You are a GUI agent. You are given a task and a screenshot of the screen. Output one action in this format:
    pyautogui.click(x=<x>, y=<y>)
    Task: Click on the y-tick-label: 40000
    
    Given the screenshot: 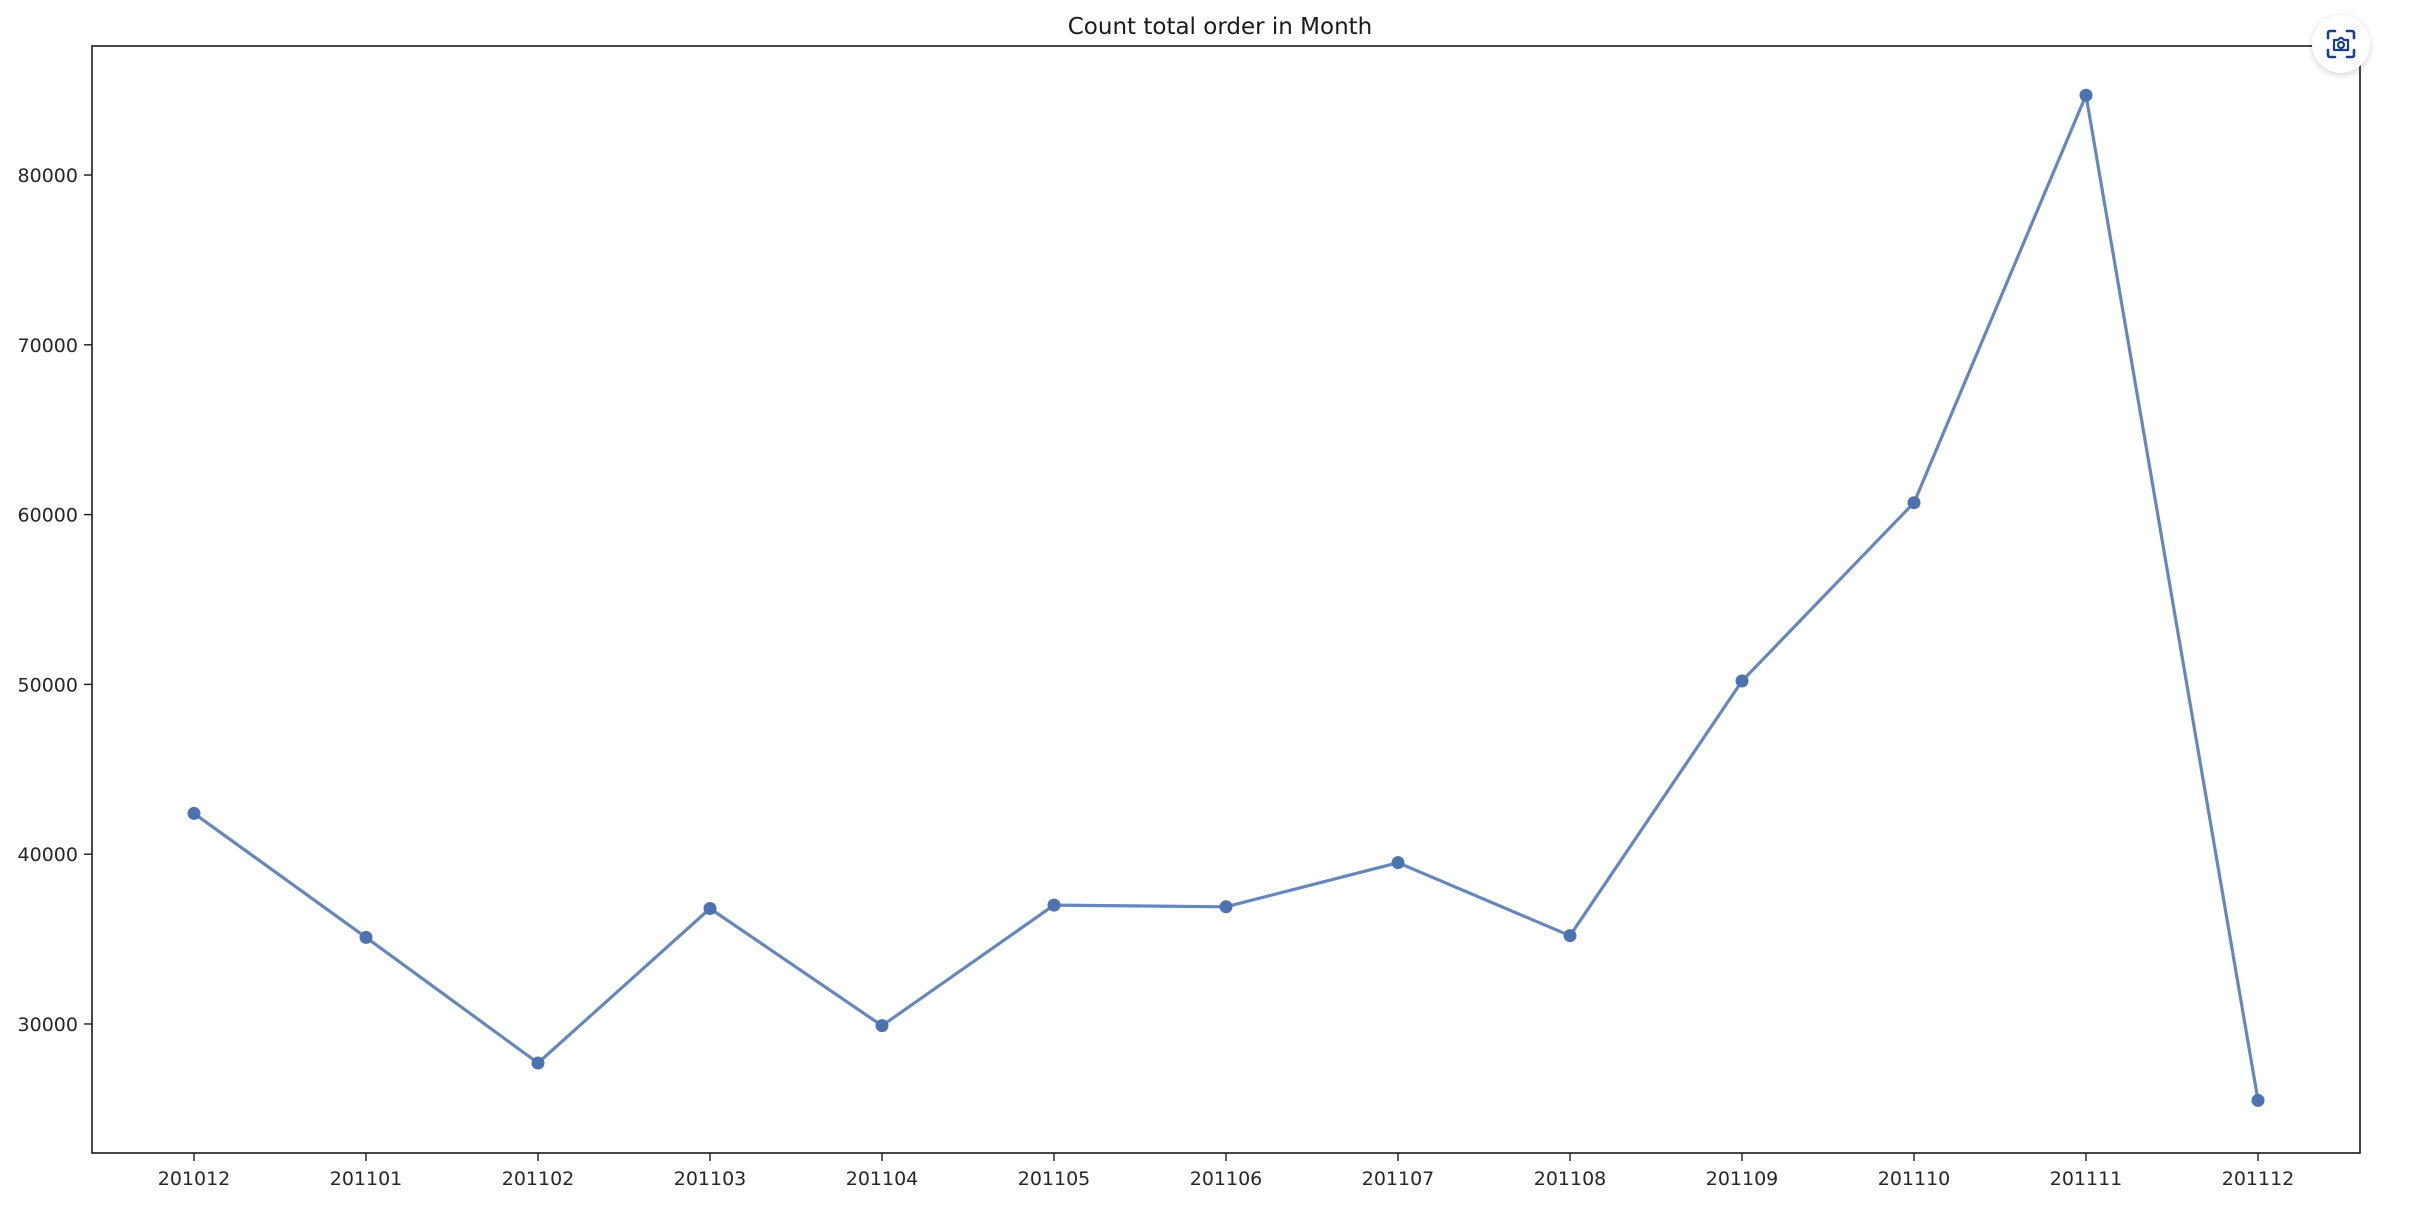 What is the action you would take?
    pyautogui.click(x=48, y=855)
    